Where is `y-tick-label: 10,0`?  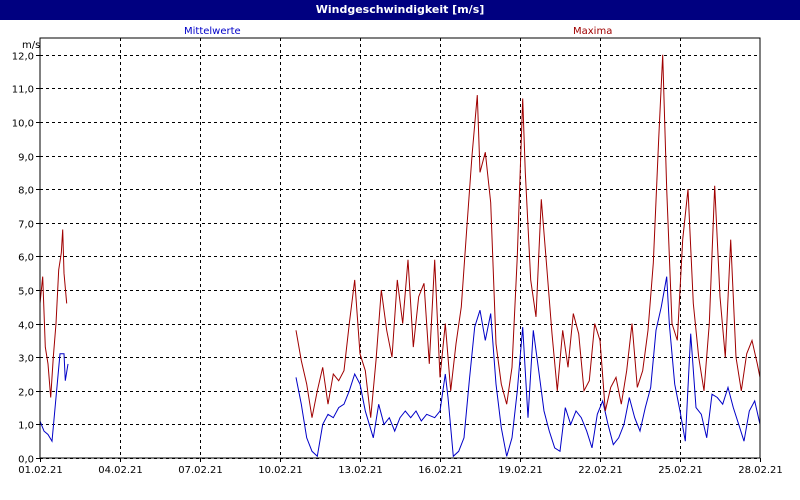 y-tick-label: 10,0 is located at coordinates (23, 124).